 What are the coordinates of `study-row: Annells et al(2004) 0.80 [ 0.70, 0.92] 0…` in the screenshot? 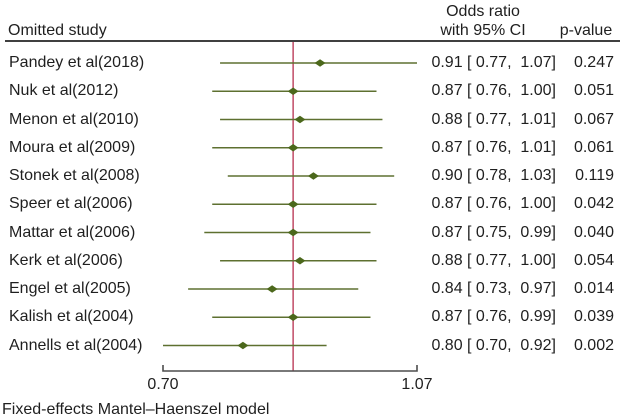 It's located at (312, 346).